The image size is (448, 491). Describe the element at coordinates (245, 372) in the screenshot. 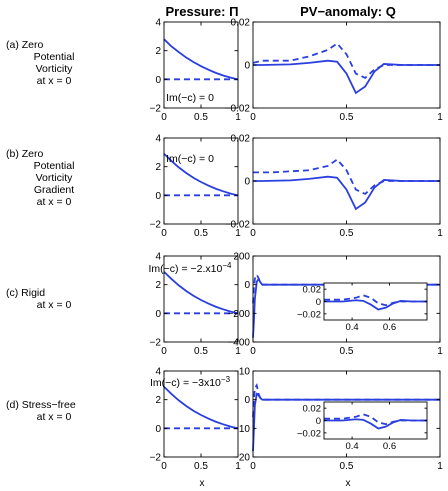

I see `y-tick-label: 10` at that location.